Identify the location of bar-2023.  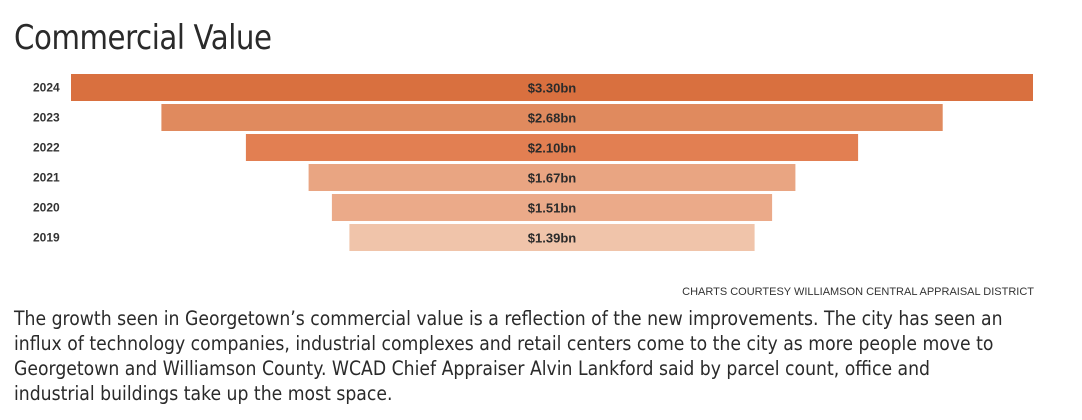
(552, 117).